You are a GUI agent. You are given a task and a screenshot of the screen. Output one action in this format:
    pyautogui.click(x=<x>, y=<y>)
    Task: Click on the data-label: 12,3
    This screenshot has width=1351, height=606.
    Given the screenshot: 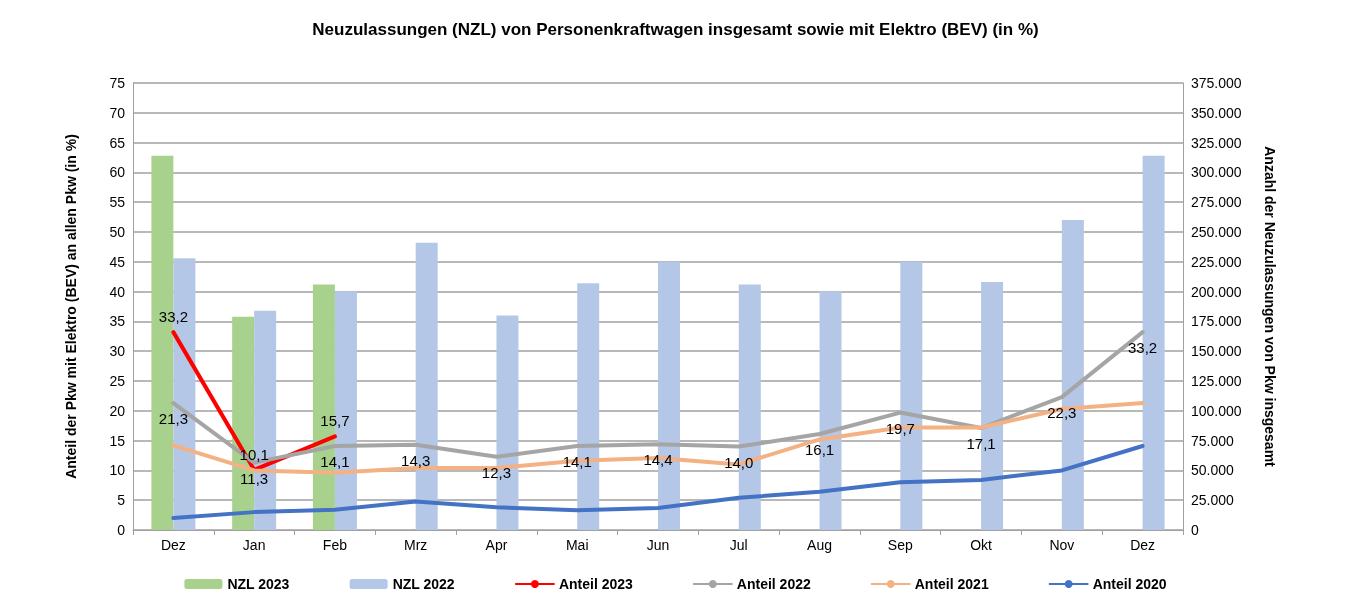 What is the action you would take?
    pyautogui.click(x=496, y=472)
    